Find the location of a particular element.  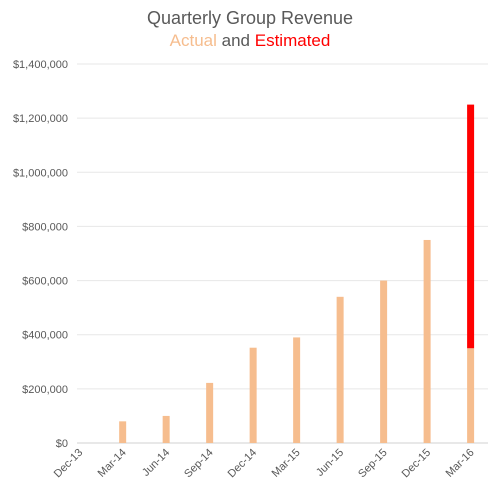

chart-subtitle: Actual and Estimated is located at coordinates (250, 41).